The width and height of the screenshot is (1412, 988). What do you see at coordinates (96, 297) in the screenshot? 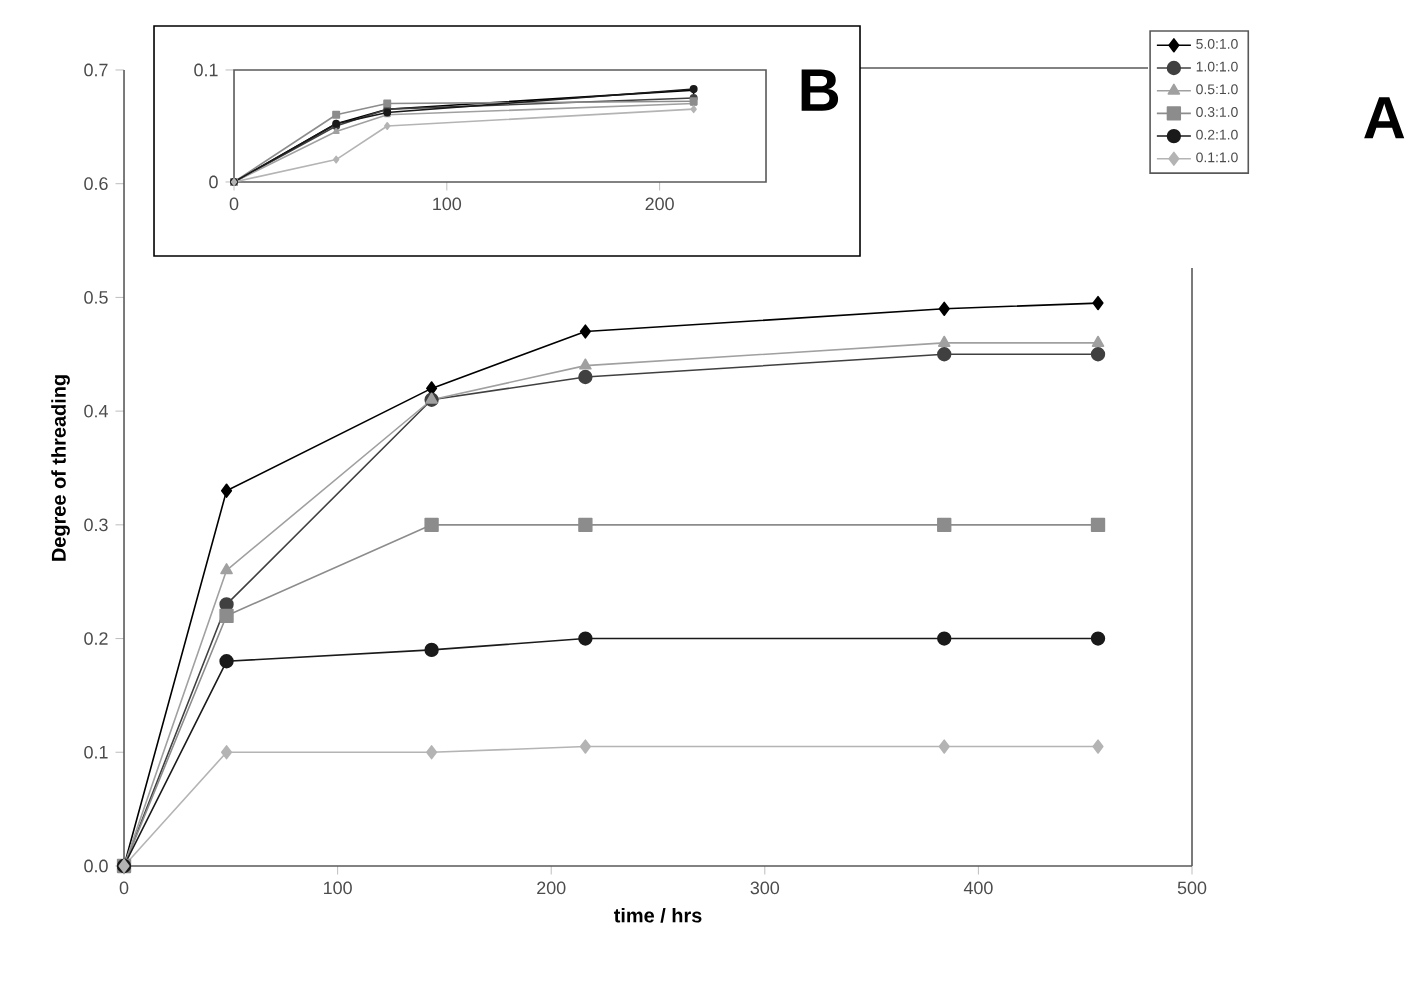
I see `y-tick-label: 0.5` at bounding box center [96, 297].